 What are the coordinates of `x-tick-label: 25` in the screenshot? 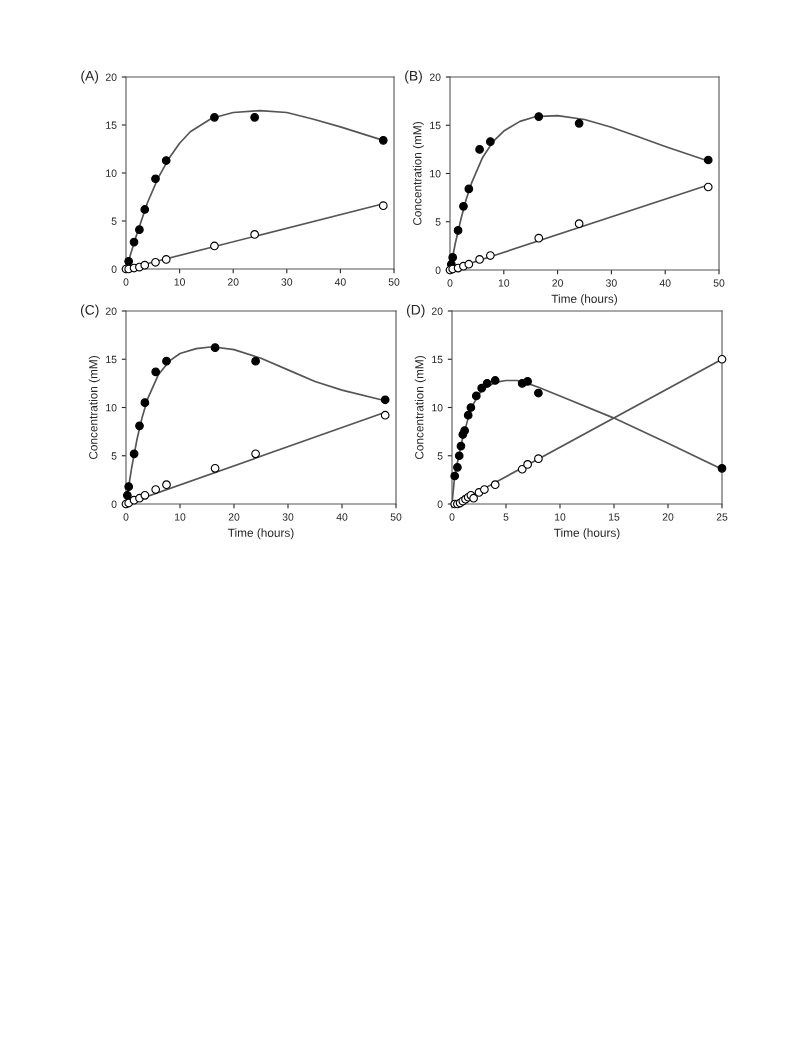 It's located at (722, 517).